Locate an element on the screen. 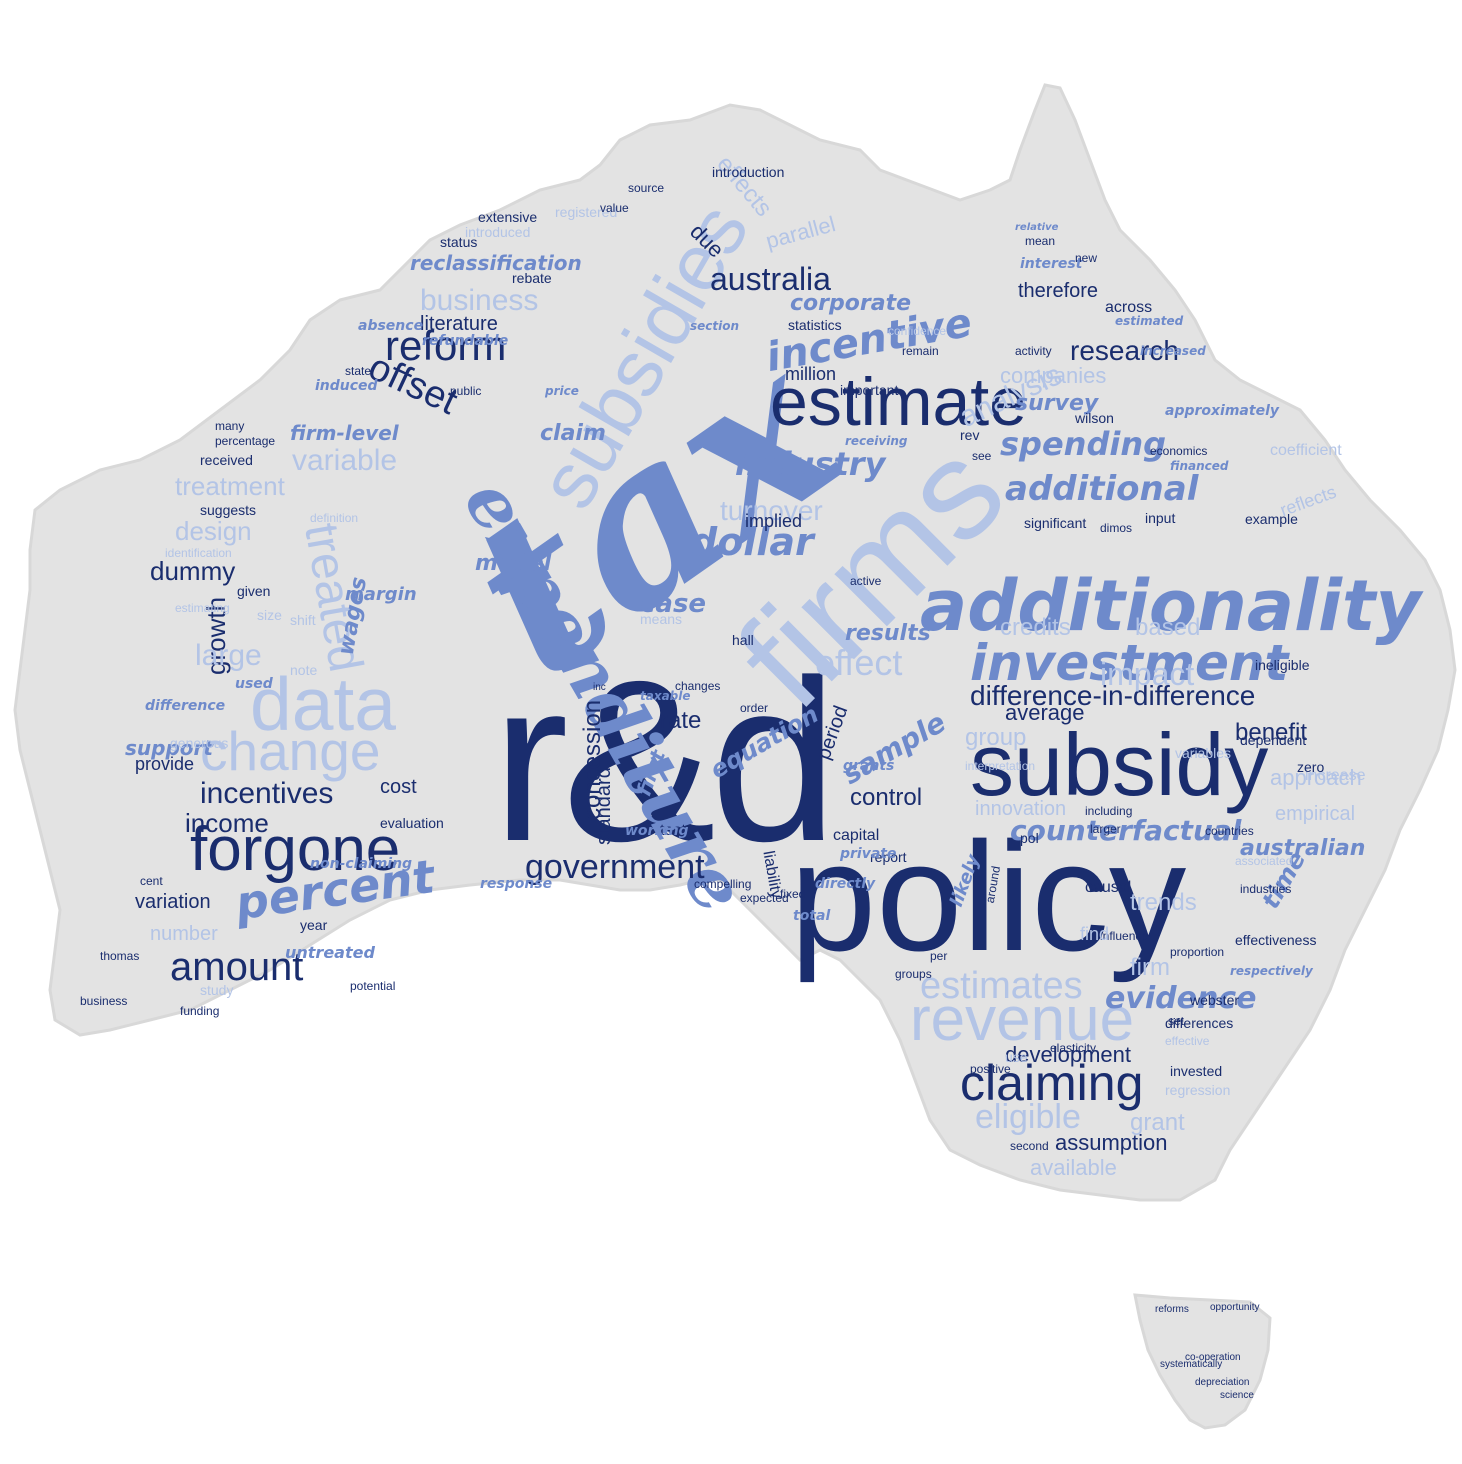 The width and height of the screenshot is (1462, 1464). word: incentives is located at coordinates (266, 793).